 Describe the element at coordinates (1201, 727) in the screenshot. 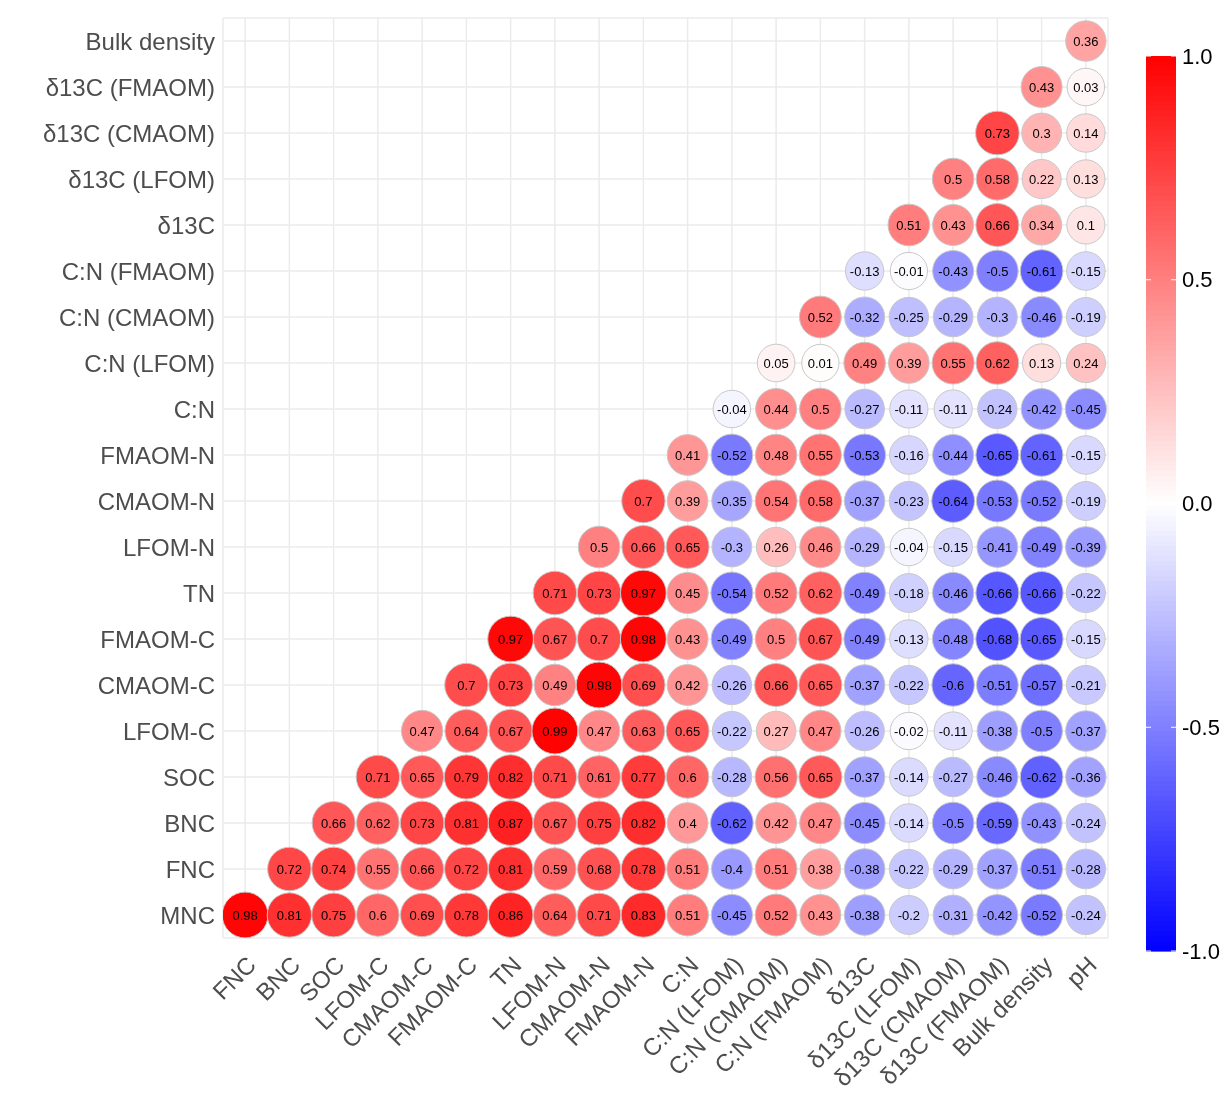

I see `color-bar-label: -0.5` at that location.